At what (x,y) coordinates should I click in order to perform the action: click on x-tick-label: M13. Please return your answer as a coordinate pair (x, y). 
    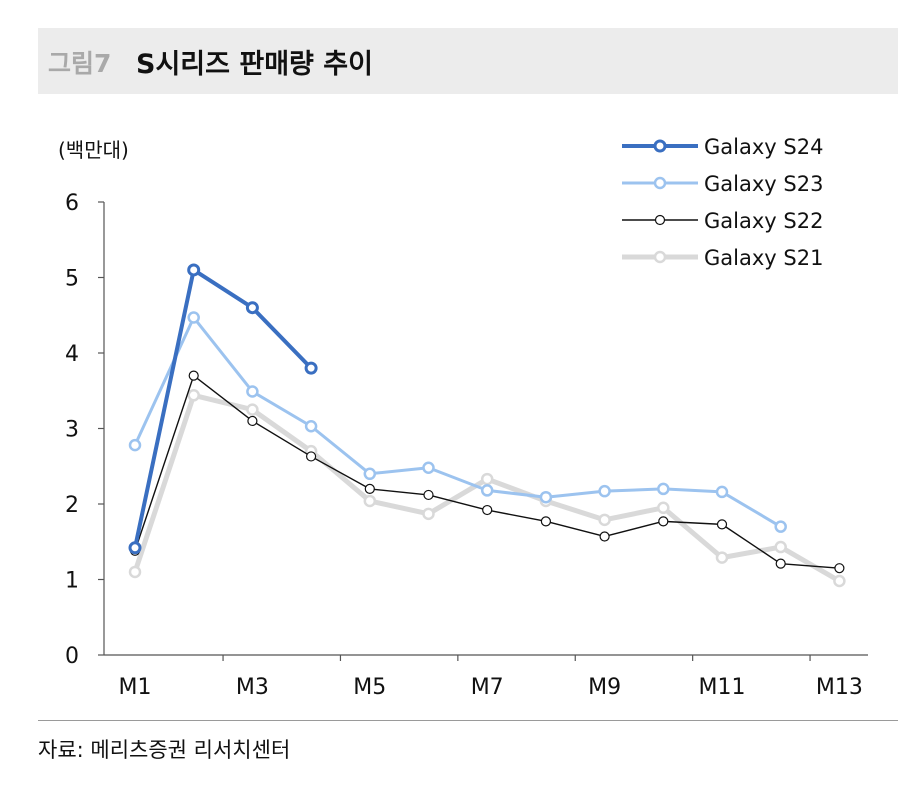
    Looking at the image, I should click on (839, 687).